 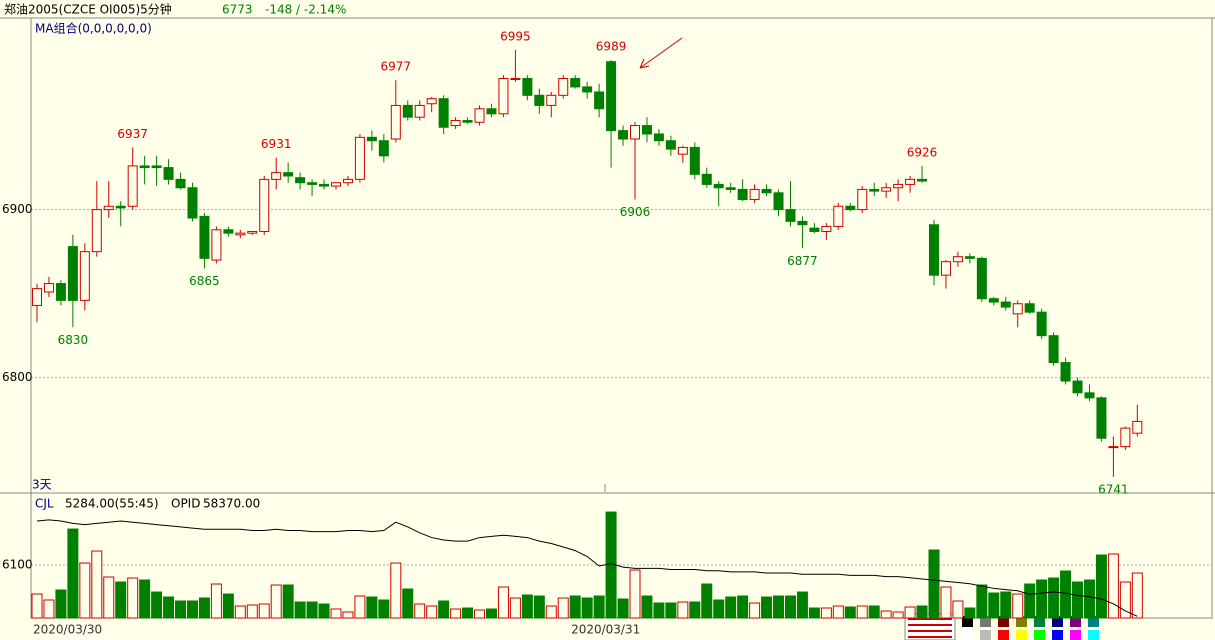 I want to click on change: -148 / -2.14%, so click(x=305, y=10).